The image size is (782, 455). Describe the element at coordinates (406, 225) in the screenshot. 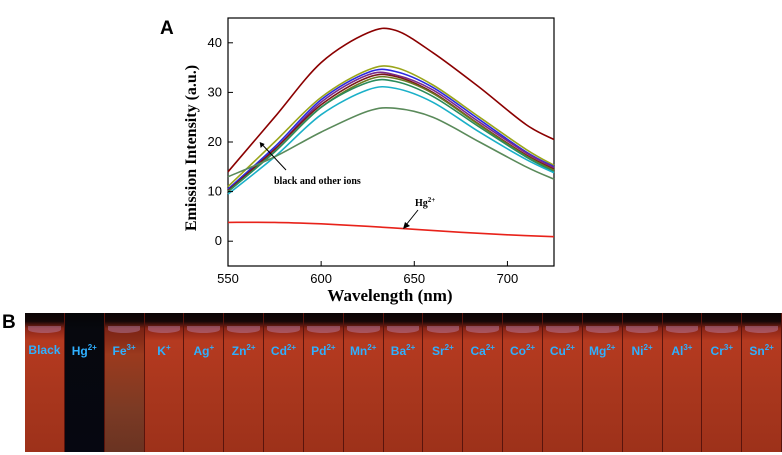

I see `annotation-arrowhead-hg` at that location.